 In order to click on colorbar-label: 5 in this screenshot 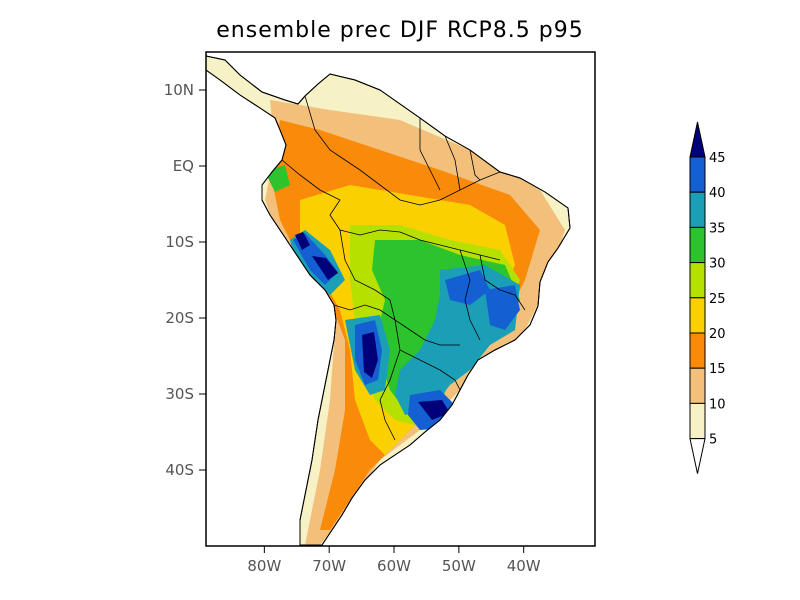, I will do `click(713, 440)`.